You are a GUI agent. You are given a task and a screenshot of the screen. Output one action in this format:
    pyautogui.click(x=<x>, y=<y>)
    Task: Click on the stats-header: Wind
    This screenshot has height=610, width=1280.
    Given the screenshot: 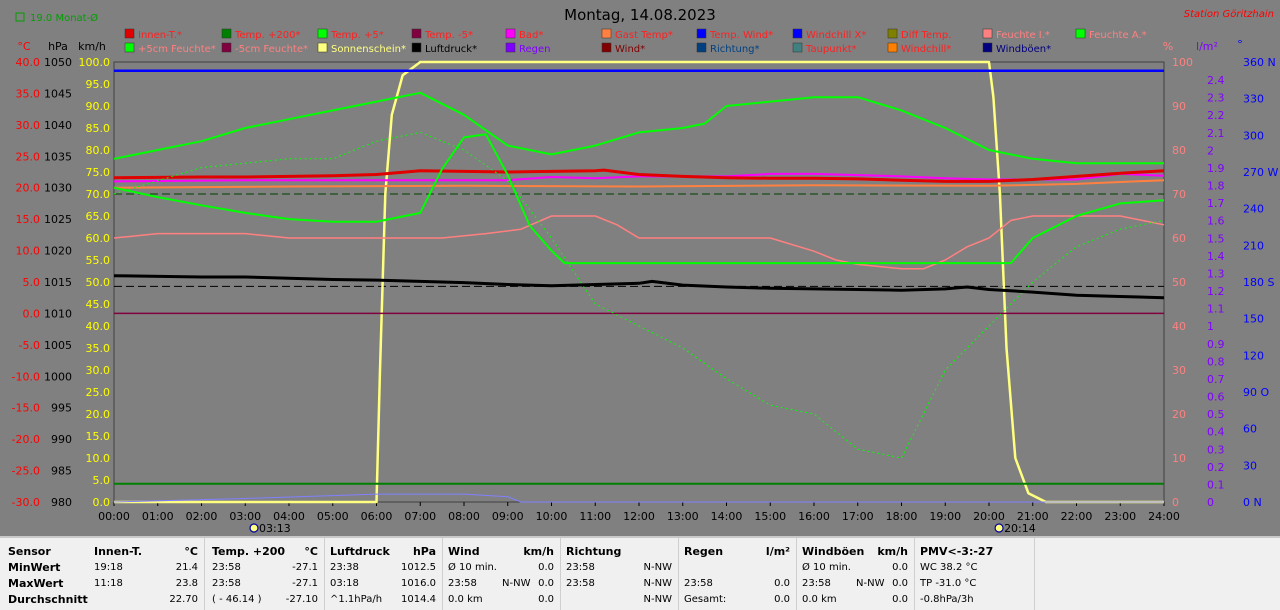 What is the action you would take?
    pyautogui.click(x=464, y=551)
    